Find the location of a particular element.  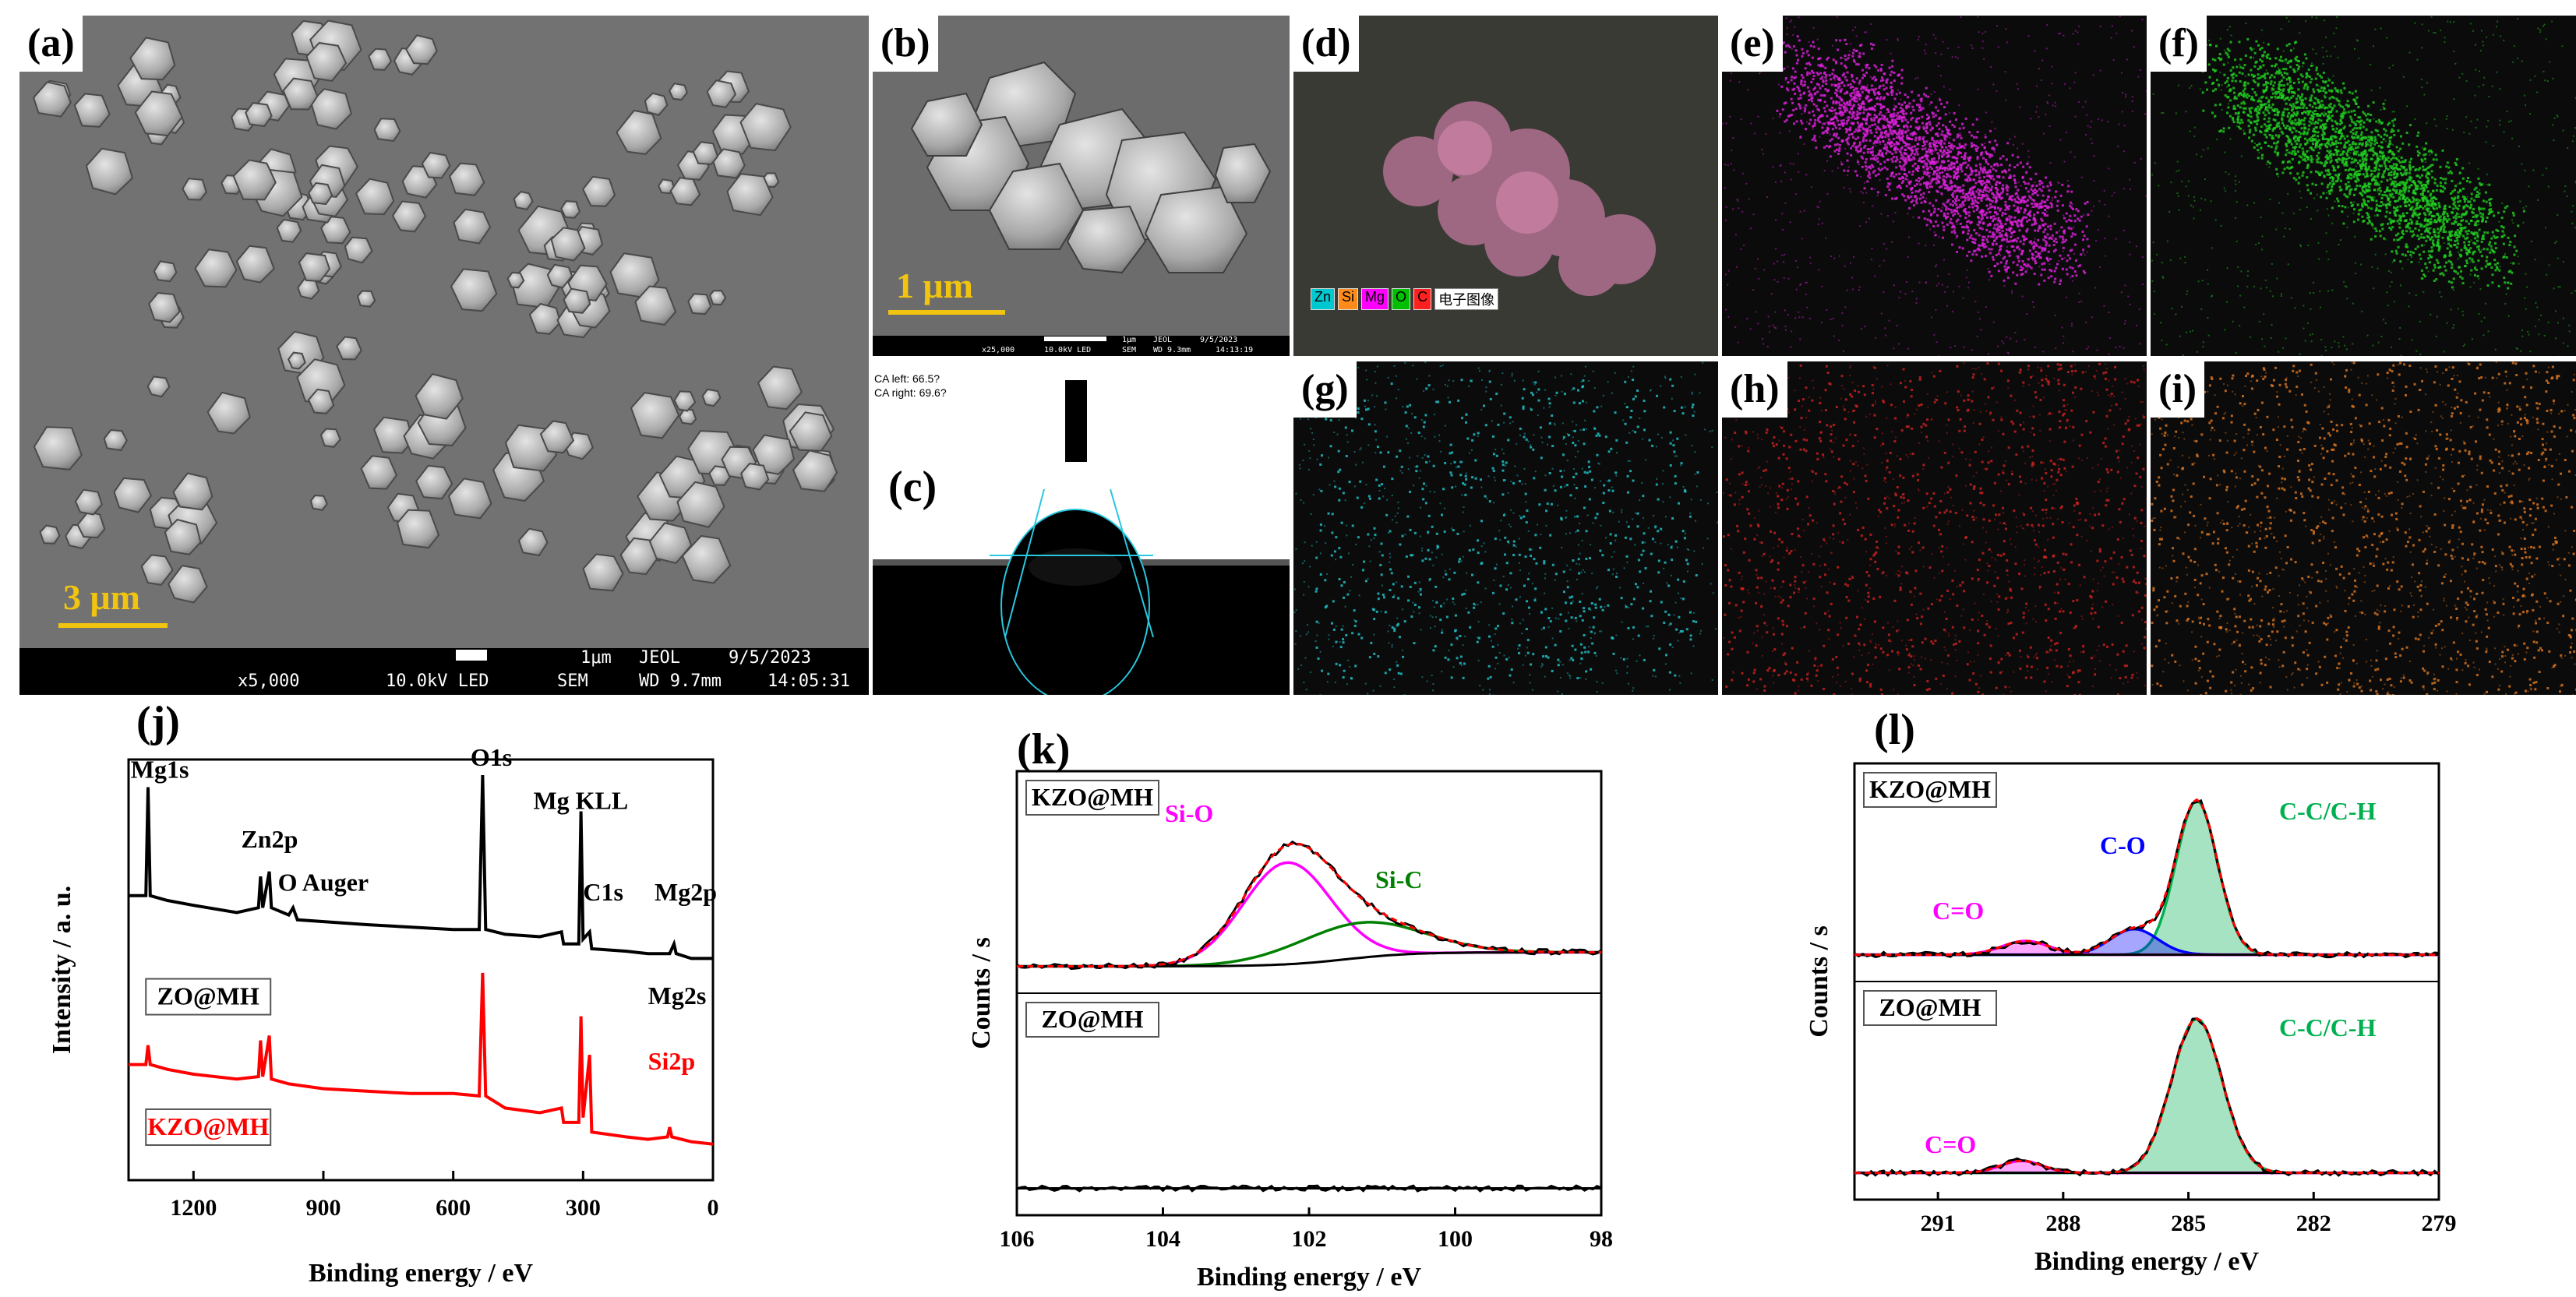

panel-label: (f) is located at coordinates (2179, 44).